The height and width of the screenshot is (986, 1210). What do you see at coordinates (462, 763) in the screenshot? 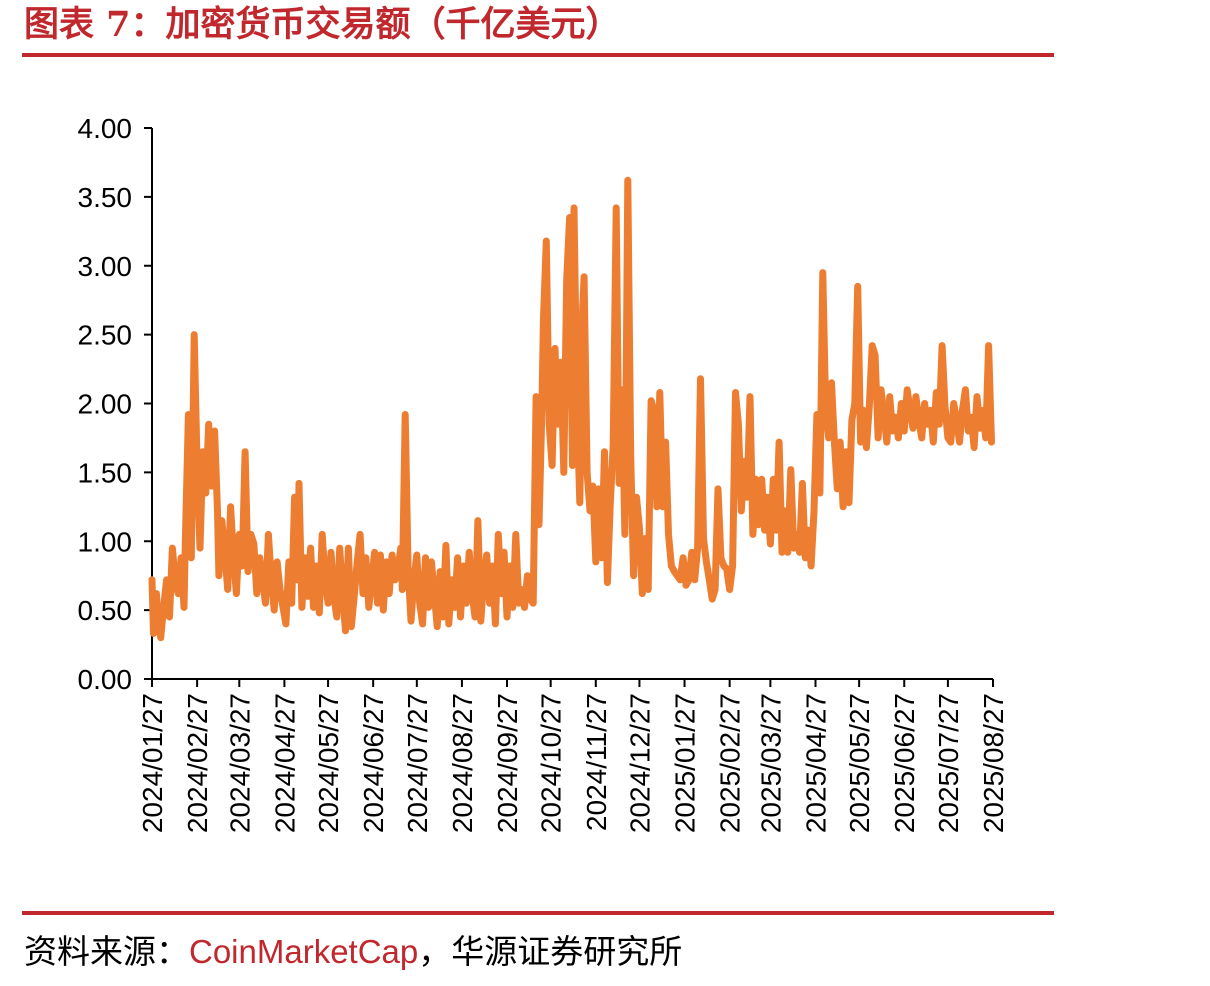
I see `x-tick-label: 2024/08/27` at bounding box center [462, 763].